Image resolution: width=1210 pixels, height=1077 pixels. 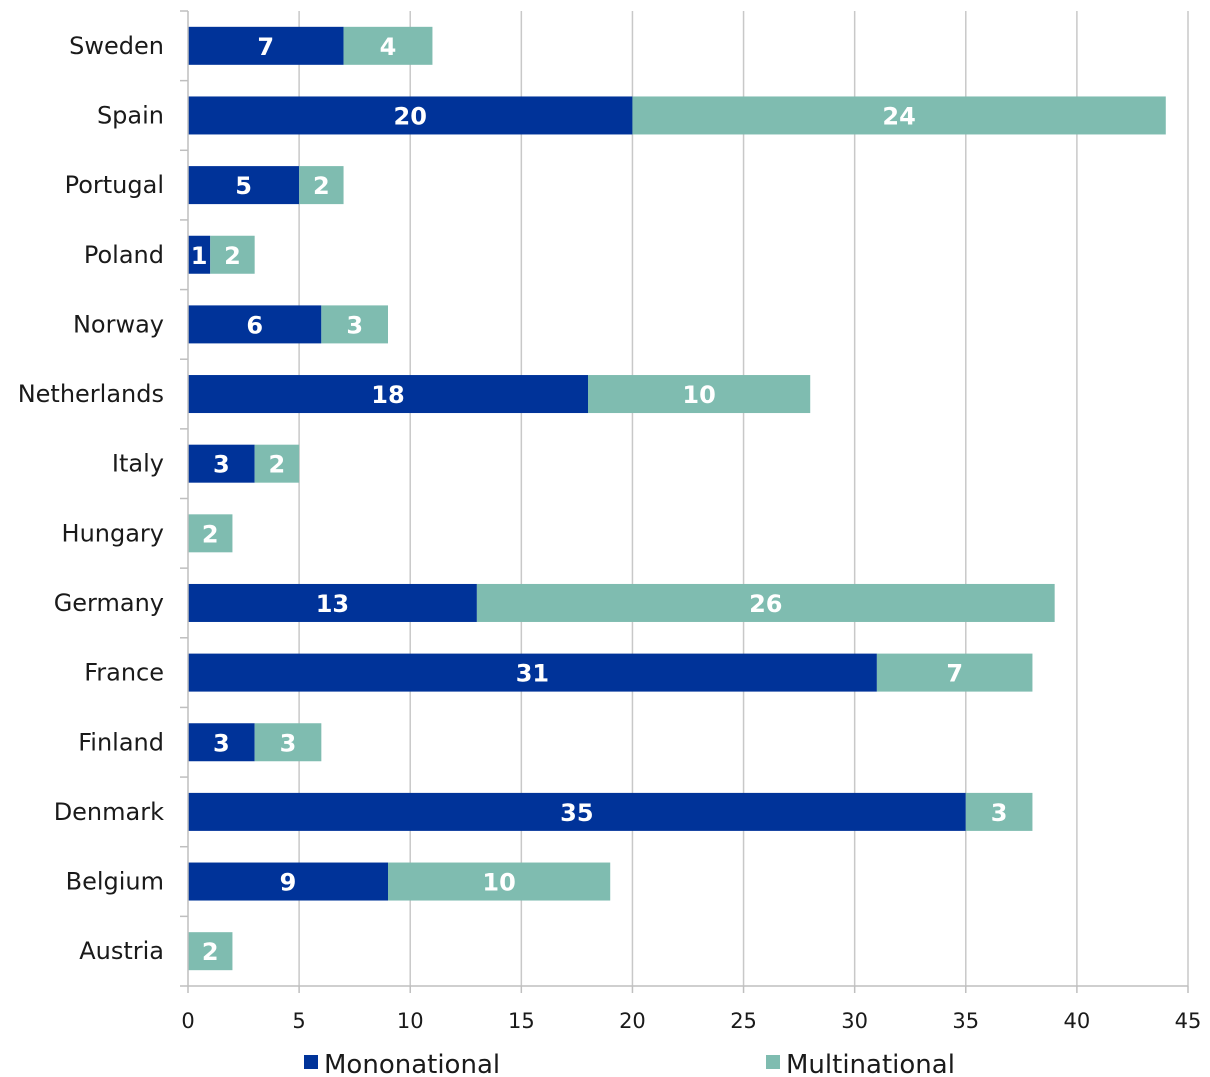 I want to click on category-label: Poland, so click(x=124, y=255).